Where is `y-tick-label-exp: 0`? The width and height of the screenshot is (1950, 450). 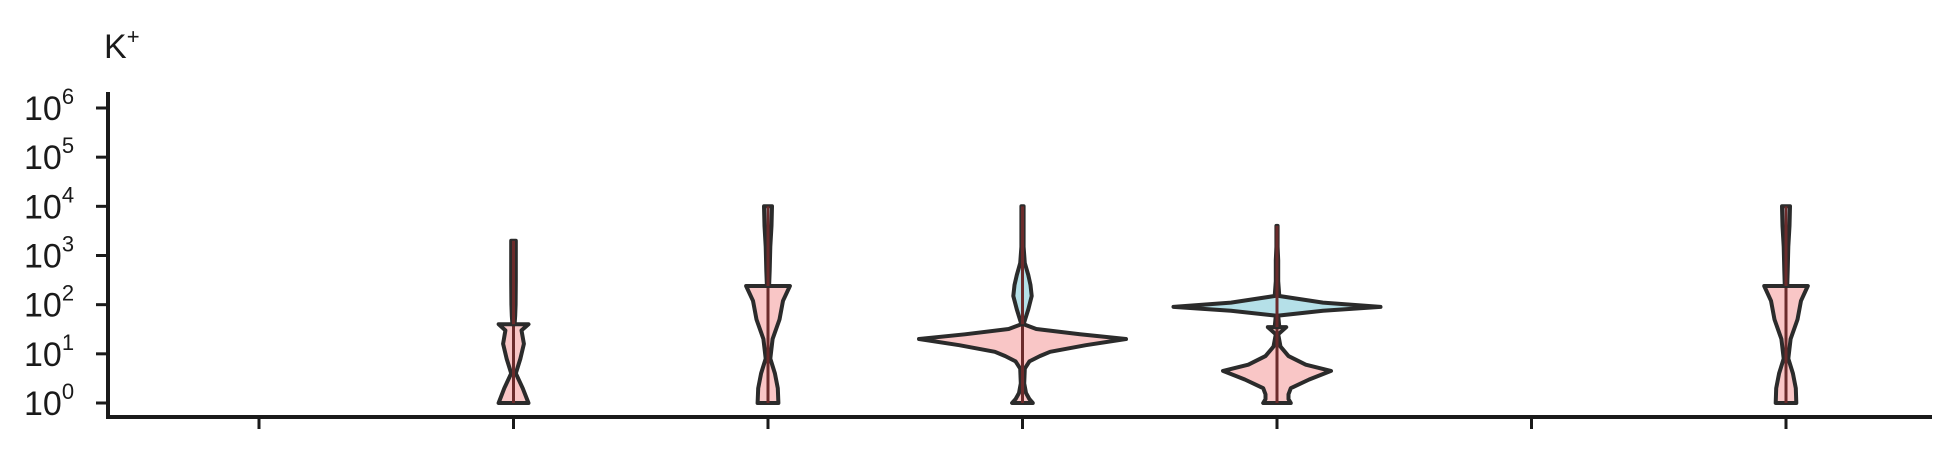
y-tick-label-exp: 0 is located at coordinates (68, 391).